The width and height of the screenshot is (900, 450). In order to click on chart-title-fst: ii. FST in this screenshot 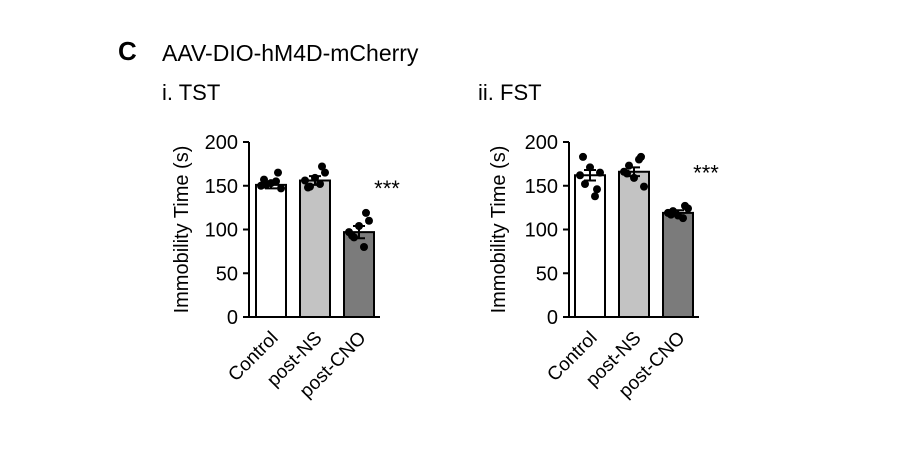, I will do `click(510, 92)`.